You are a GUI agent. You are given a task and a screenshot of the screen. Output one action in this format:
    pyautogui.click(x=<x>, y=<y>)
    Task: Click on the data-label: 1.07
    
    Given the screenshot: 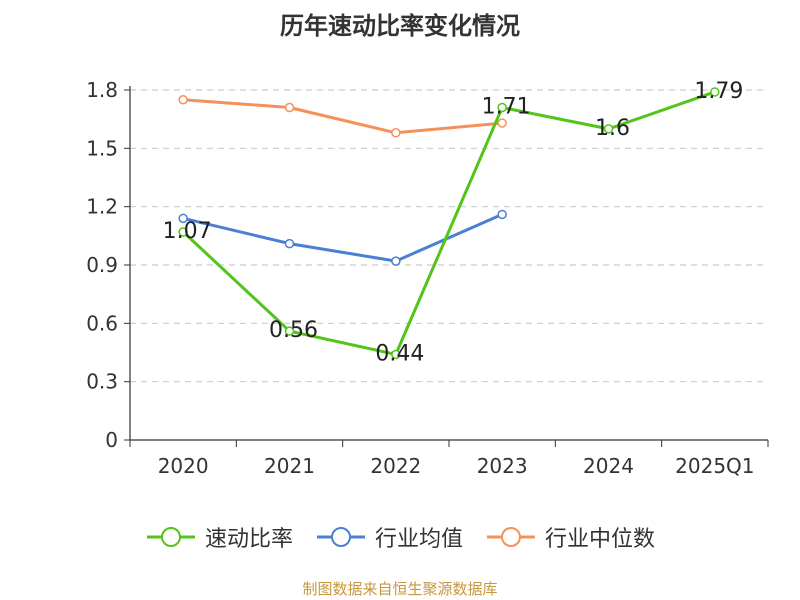 What is the action you would take?
    pyautogui.click(x=187, y=231)
    